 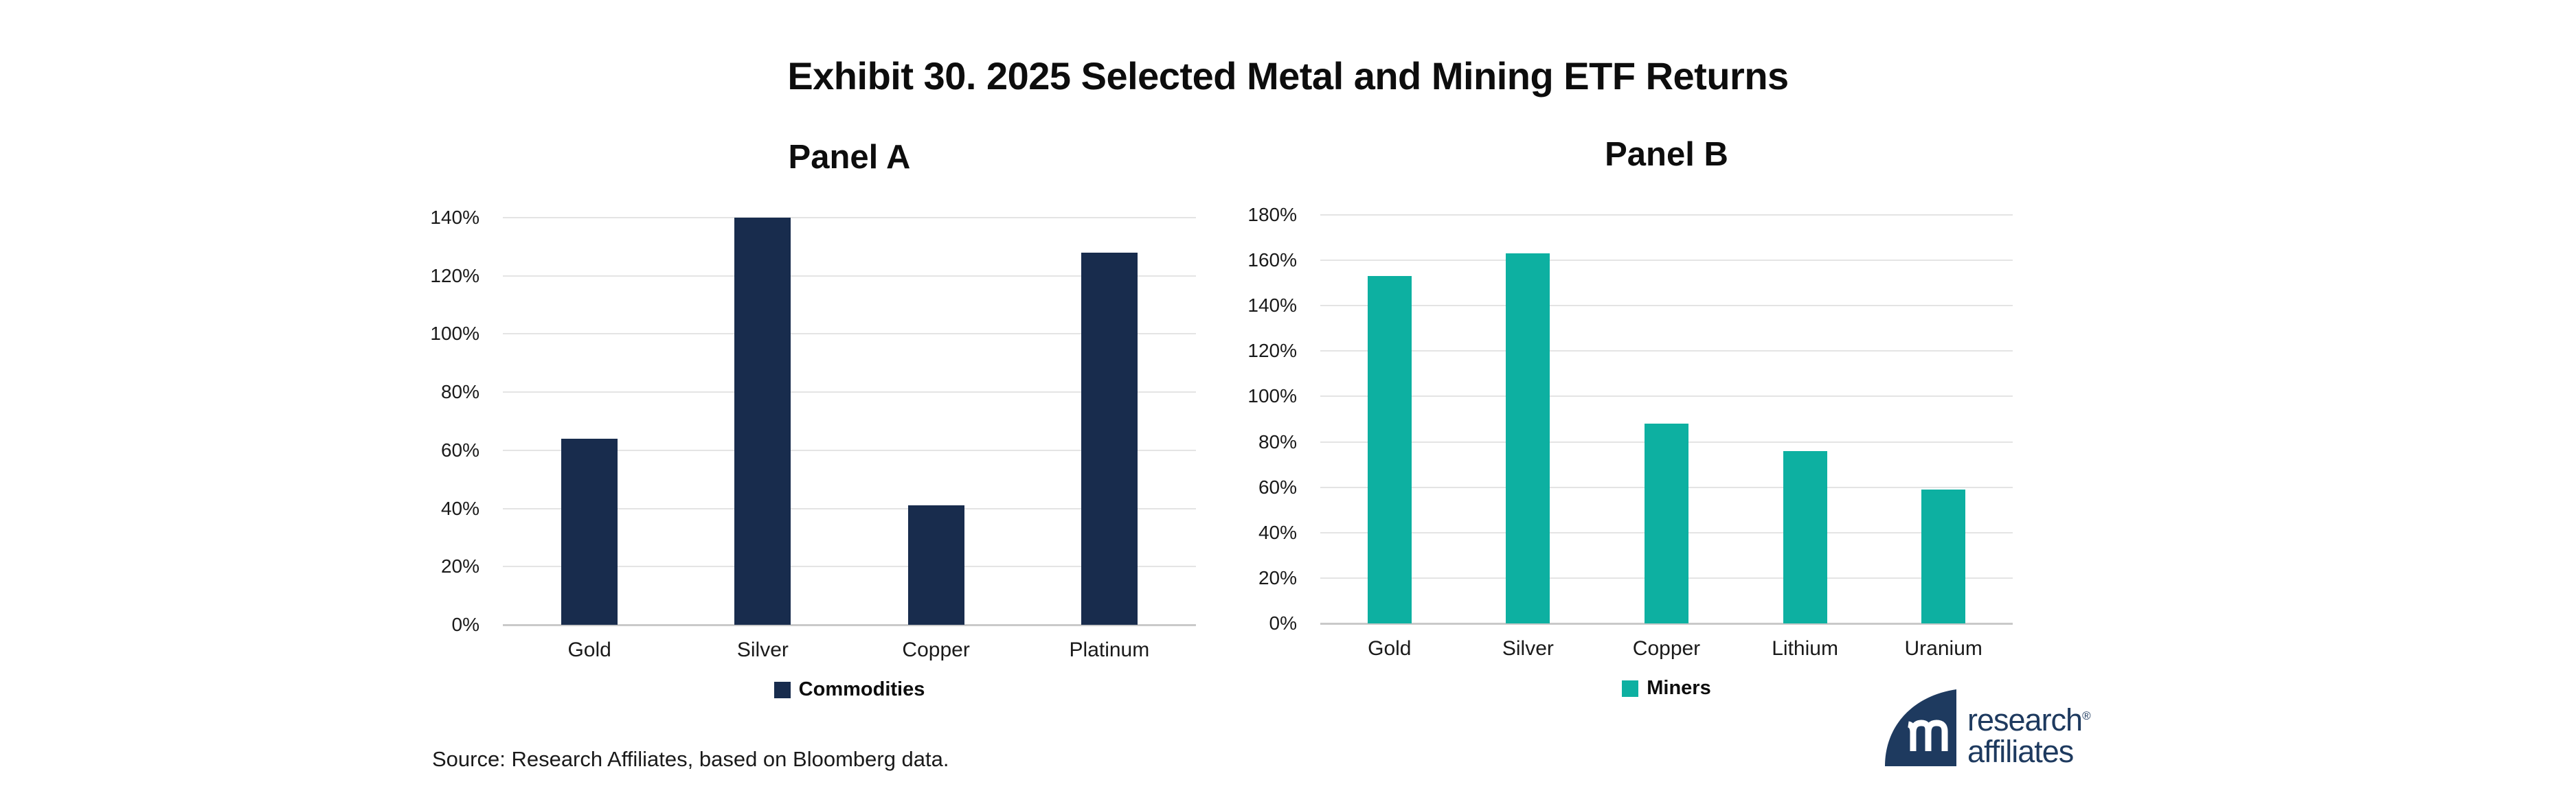 What do you see at coordinates (1272, 214) in the screenshot?
I see `y-tick-label: 180%` at bounding box center [1272, 214].